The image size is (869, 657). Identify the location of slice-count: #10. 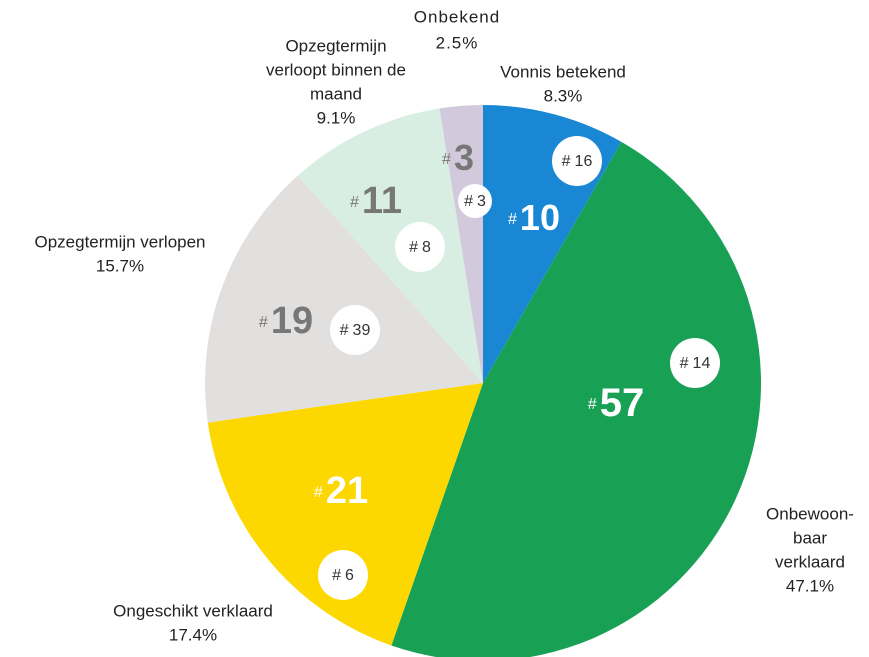
(534, 217).